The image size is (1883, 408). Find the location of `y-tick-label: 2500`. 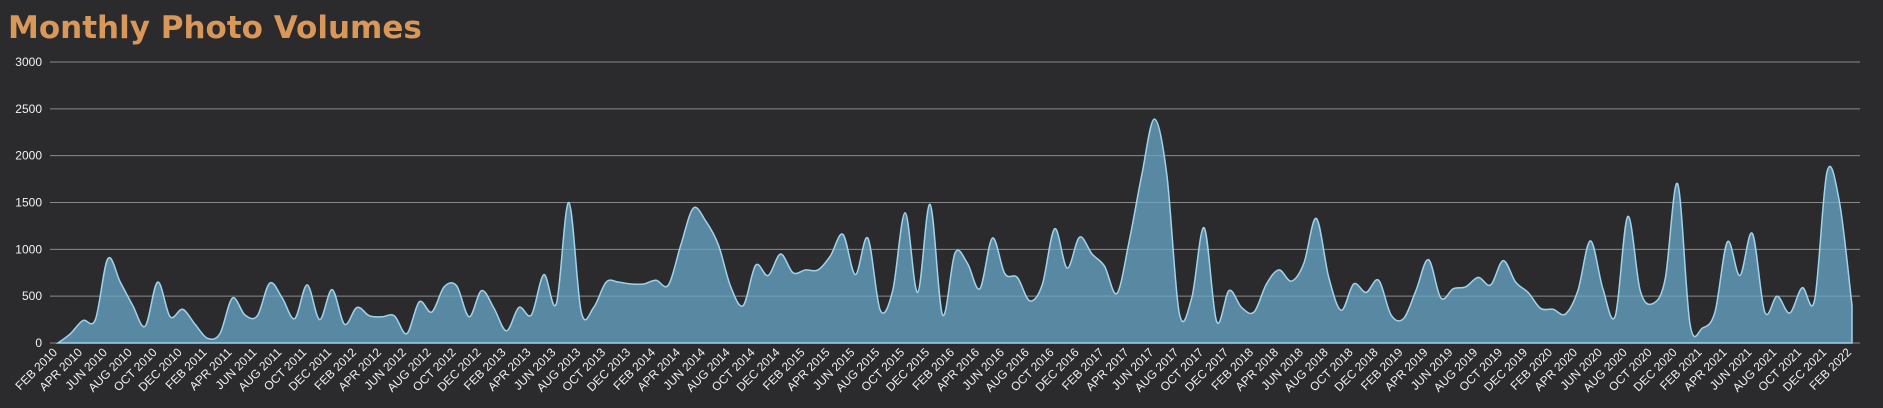

y-tick-label: 2500 is located at coordinates (28, 109).